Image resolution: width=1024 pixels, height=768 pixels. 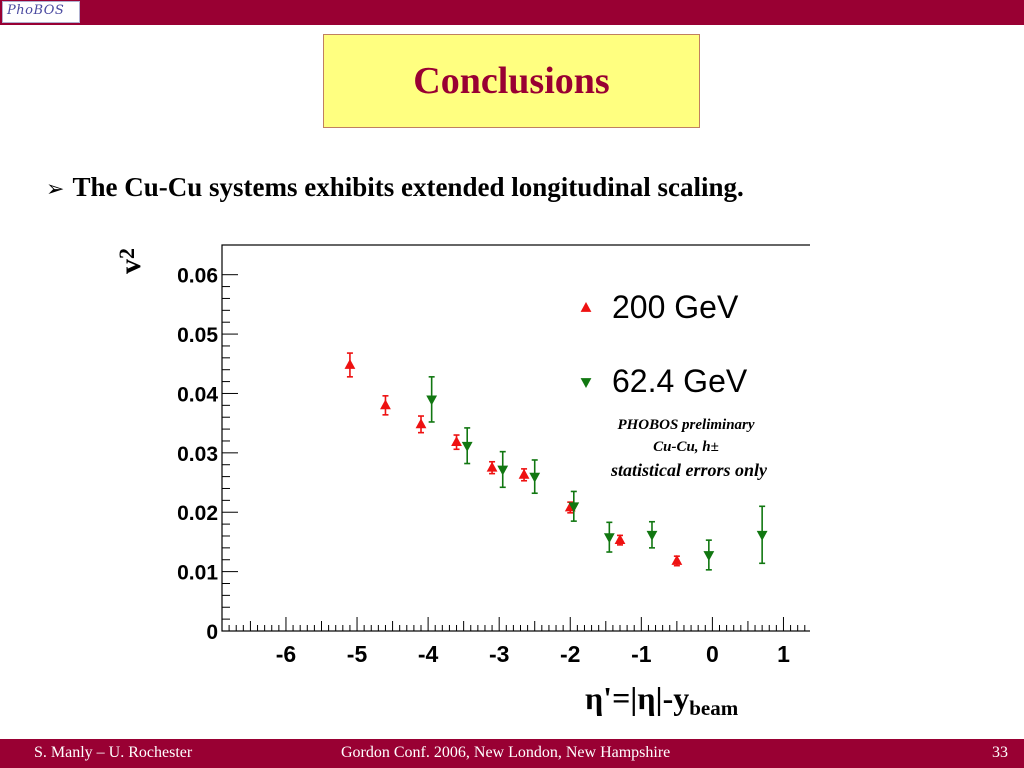 What do you see at coordinates (357, 654) in the screenshot?
I see `x-tick-label: -5` at bounding box center [357, 654].